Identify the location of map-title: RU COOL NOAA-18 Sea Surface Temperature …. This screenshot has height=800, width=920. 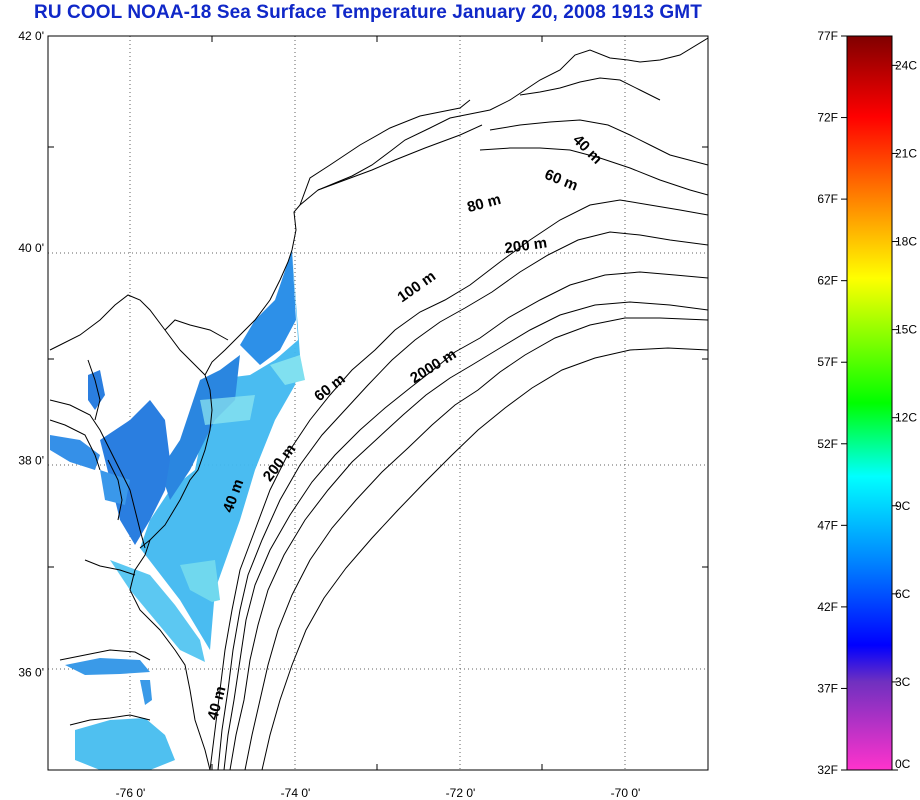
(368, 12).